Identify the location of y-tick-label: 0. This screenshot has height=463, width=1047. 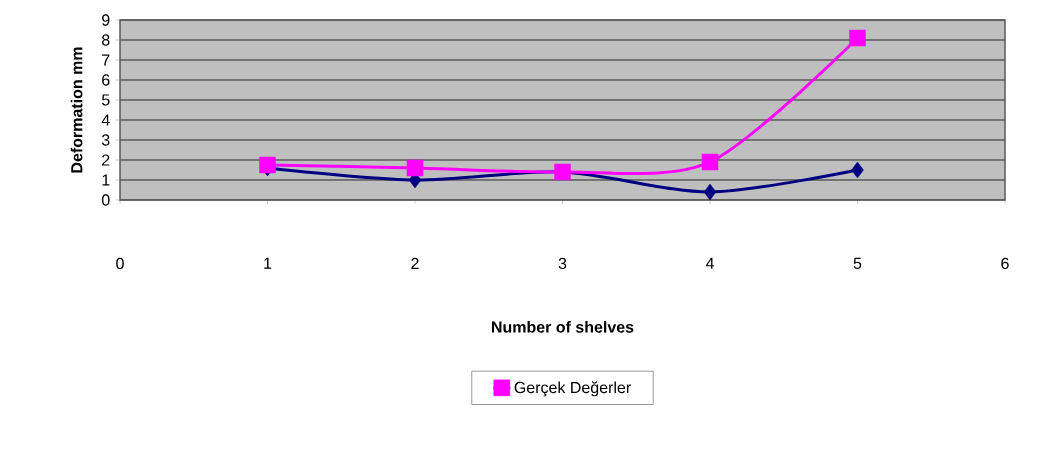
(105, 200).